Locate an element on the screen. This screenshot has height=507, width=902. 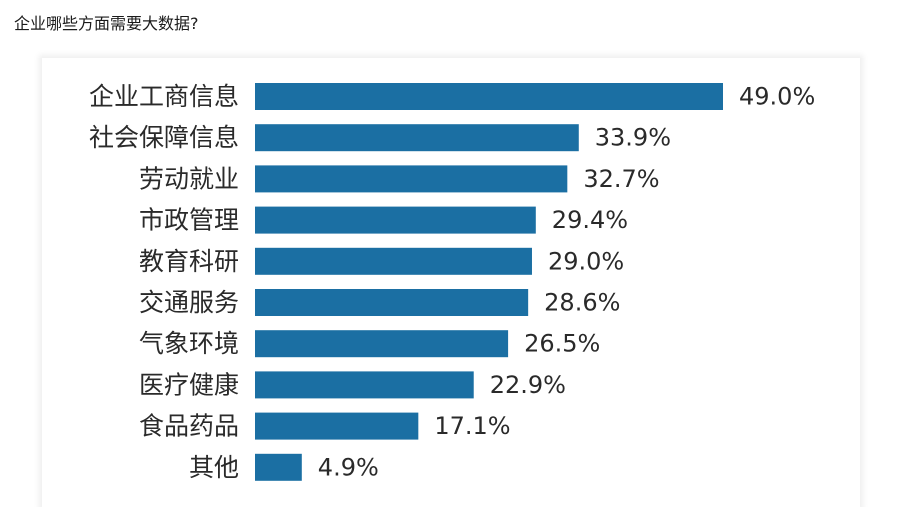
value-label: 33.9% is located at coordinates (633, 138).